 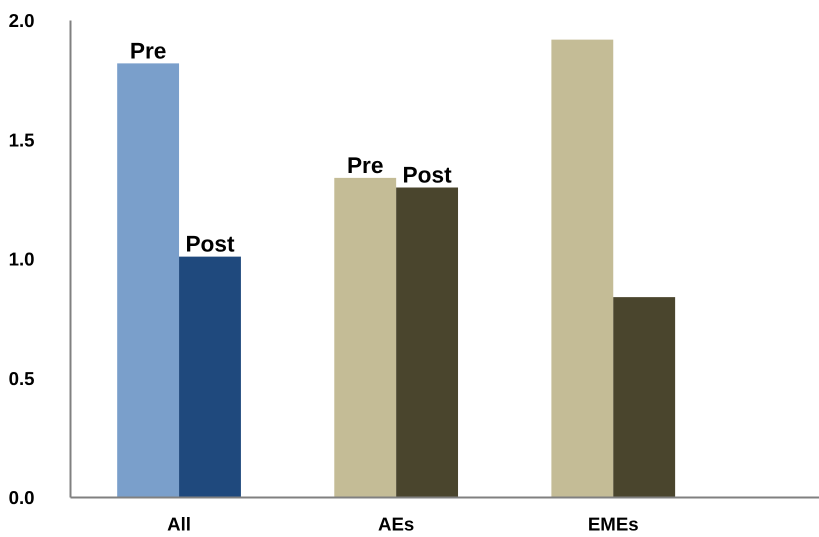 I want to click on y-tick-label: 0.5, so click(x=21, y=378).